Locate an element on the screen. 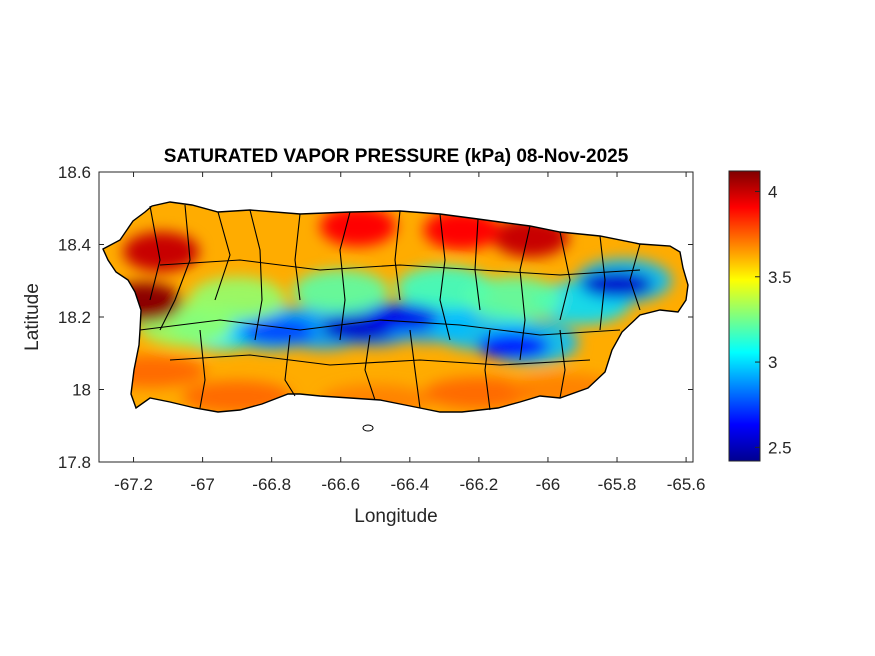 Image resolution: width=875 pixels, height=656 pixels. y-axis-label: Latitude is located at coordinates (32, 317).